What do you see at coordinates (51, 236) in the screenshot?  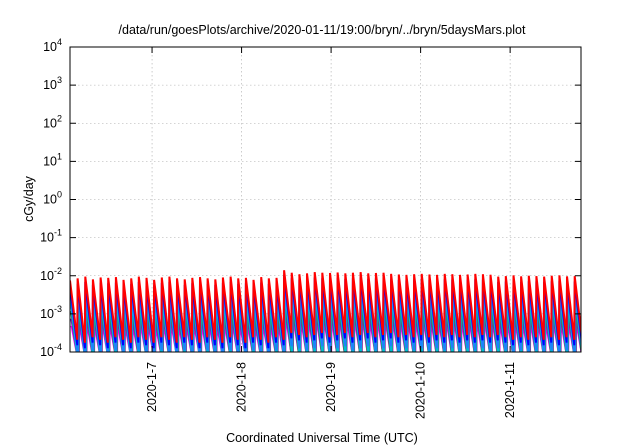 I see `y-tick-label: 10⁻¹` at bounding box center [51, 236].